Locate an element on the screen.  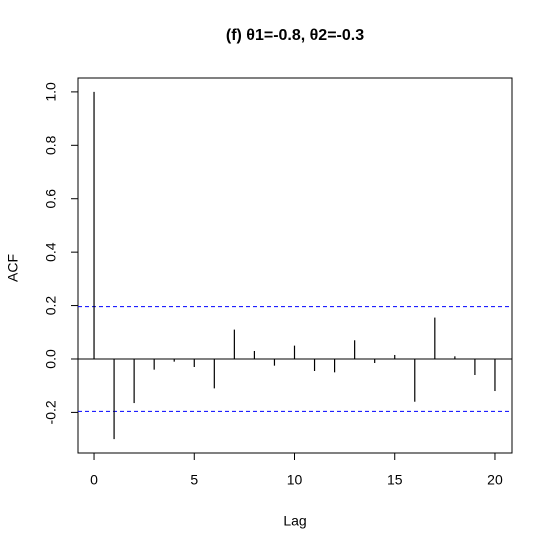
x-tick-label: 15 is located at coordinates (395, 480).